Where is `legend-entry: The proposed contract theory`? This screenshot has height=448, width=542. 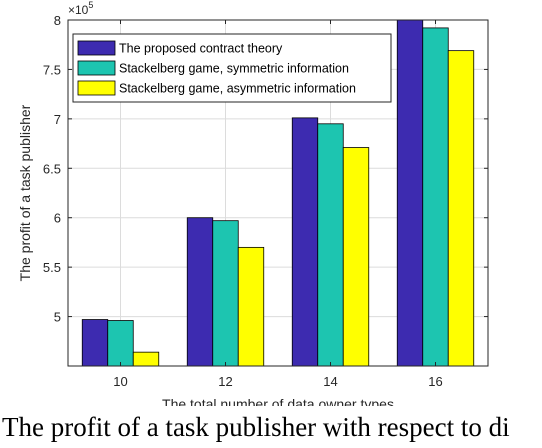
legend-entry: The proposed contract theory is located at coordinates (201, 49).